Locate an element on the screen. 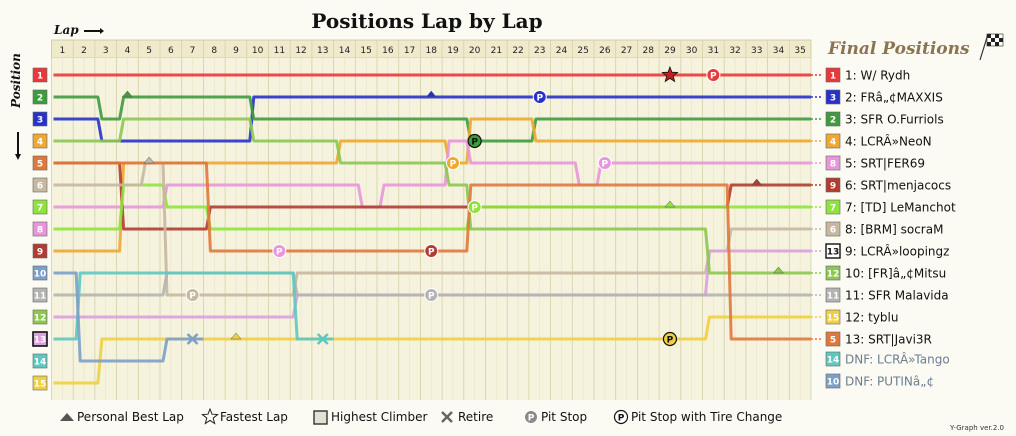  start-position-label: 10 is located at coordinates (40, 275).